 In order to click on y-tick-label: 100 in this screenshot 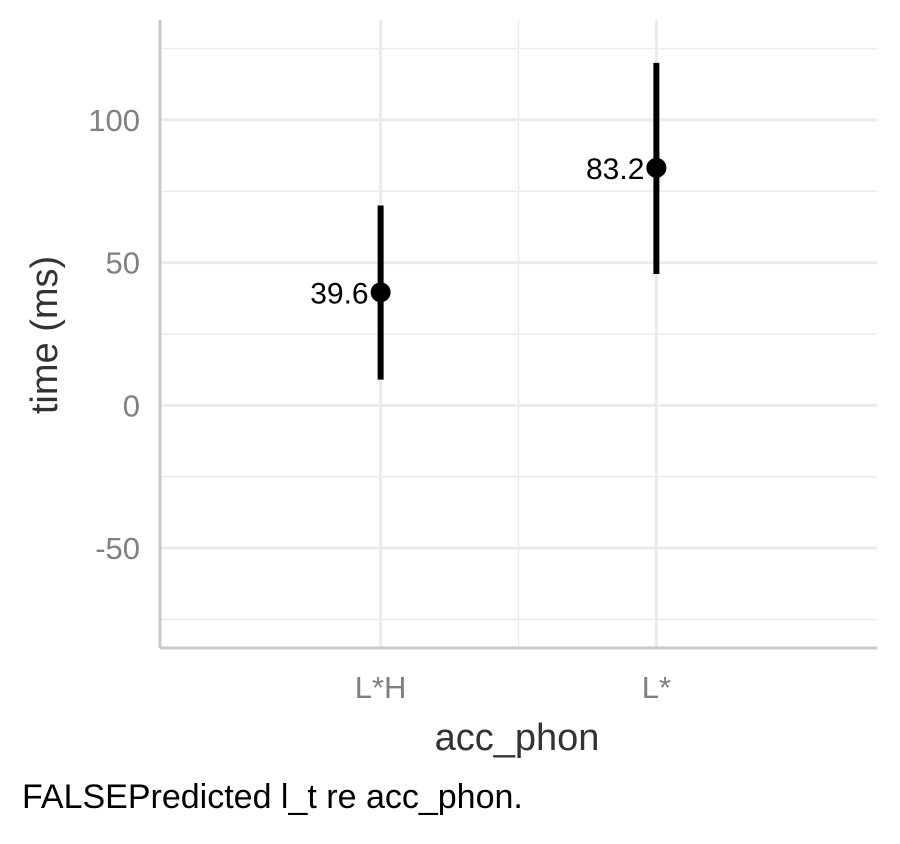, I will do `click(114, 120)`.